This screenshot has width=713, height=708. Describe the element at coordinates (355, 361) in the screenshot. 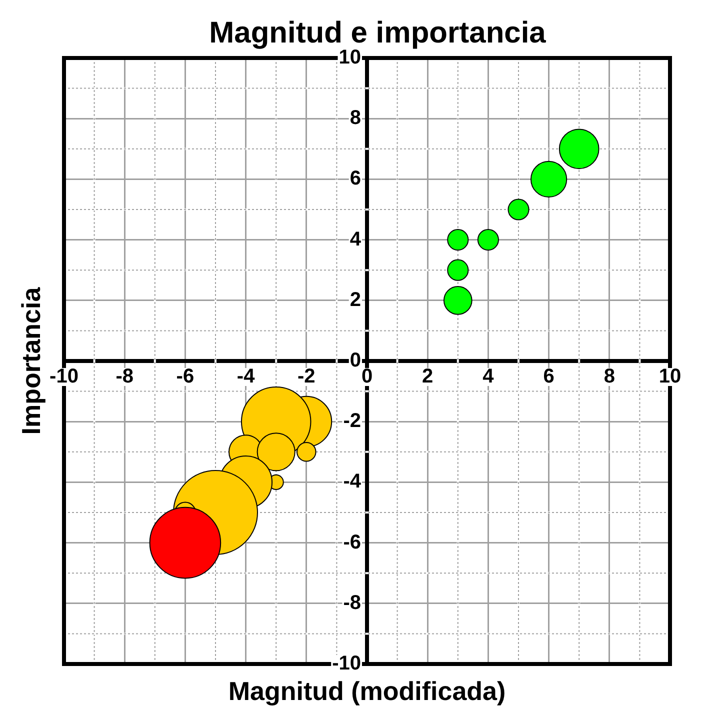

I see `y-tick-label: 0` at that location.